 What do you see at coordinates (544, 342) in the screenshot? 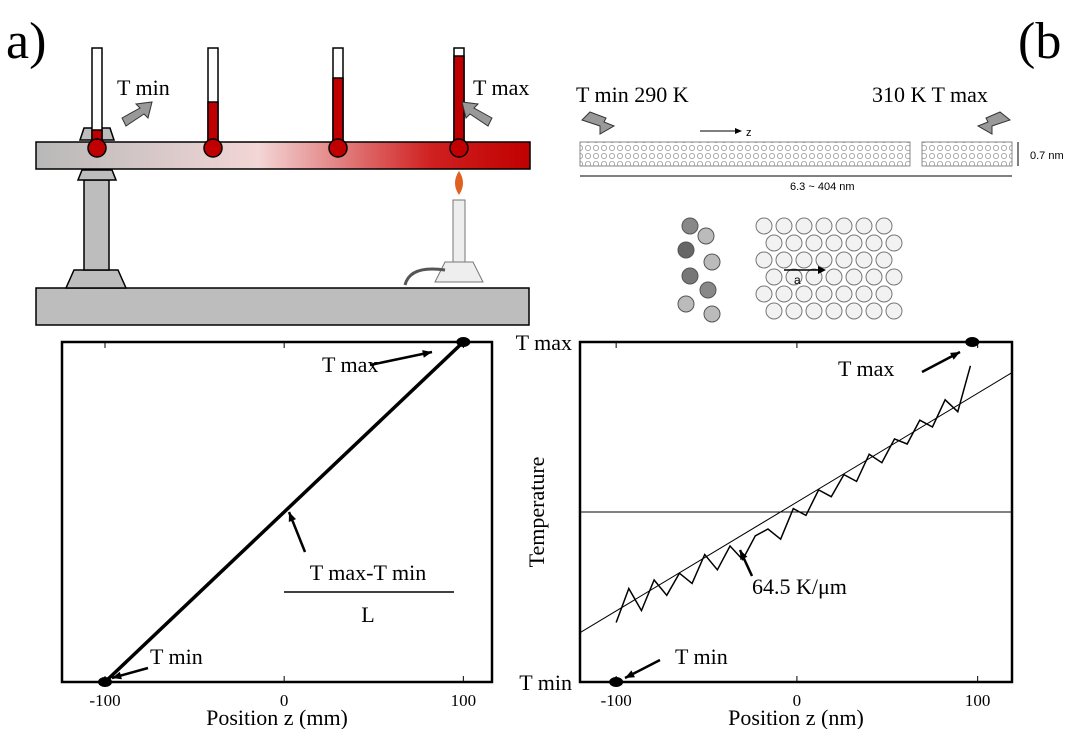
I see `y-tick-label: T max` at bounding box center [544, 342].